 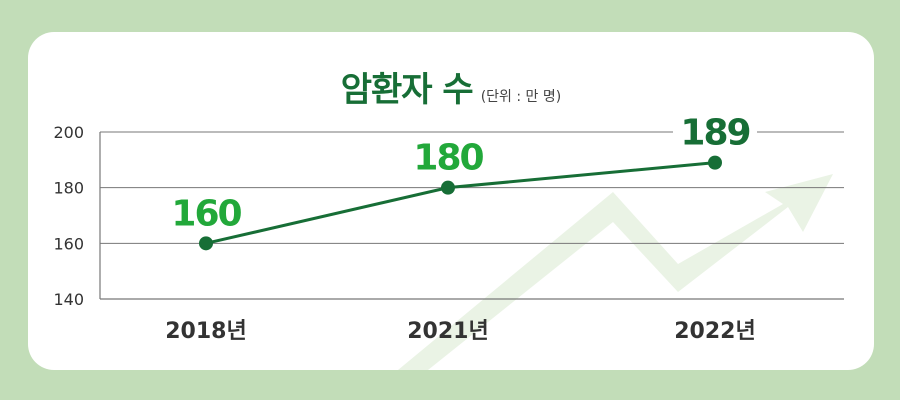 I want to click on chart-subtitle: (단위 : 만 명), so click(x=521, y=97).